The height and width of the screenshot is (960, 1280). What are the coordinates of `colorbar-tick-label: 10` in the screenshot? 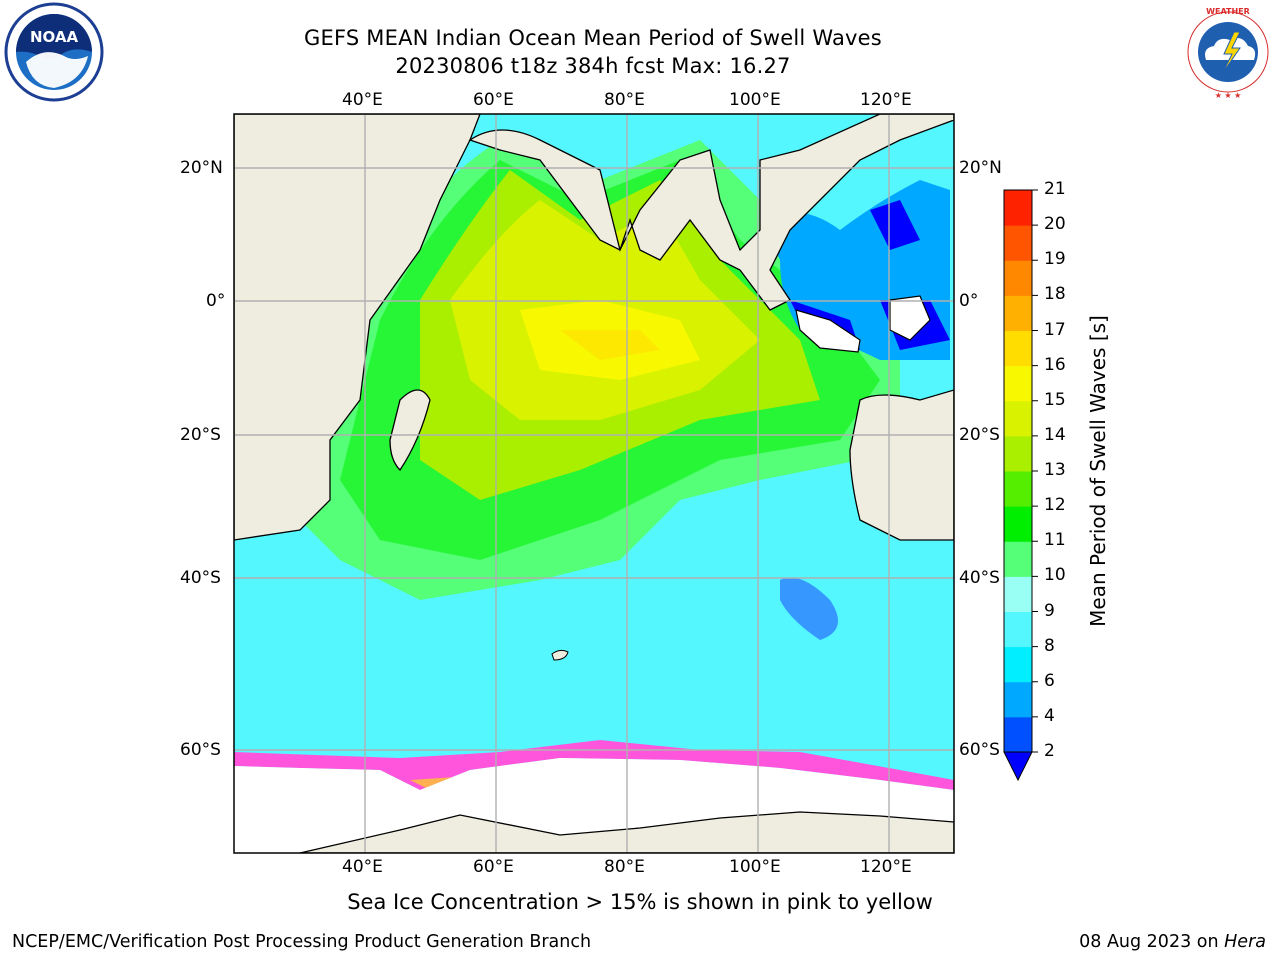 It's located at (1055, 575).